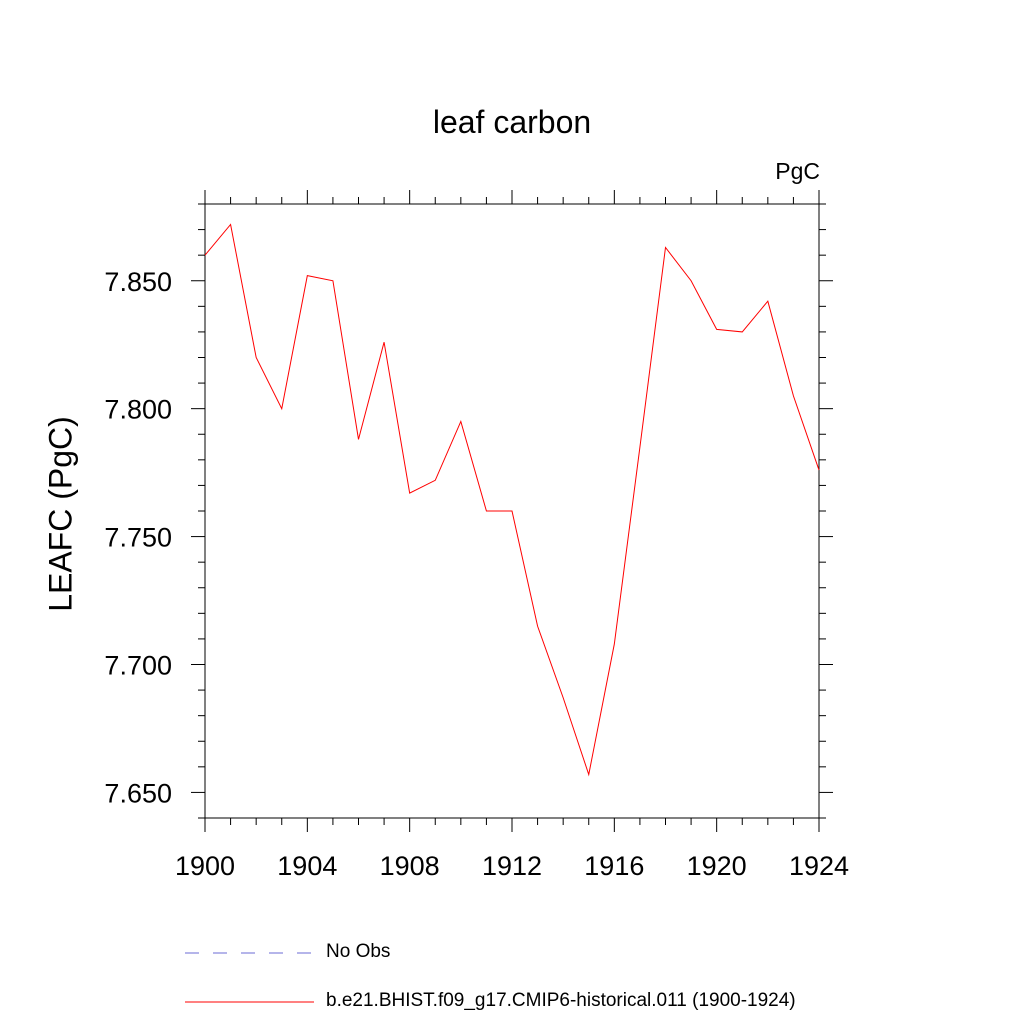  What do you see at coordinates (205, 866) in the screenshot?
I see `x-tick-label: 1900` at bounding box center [205, 866].